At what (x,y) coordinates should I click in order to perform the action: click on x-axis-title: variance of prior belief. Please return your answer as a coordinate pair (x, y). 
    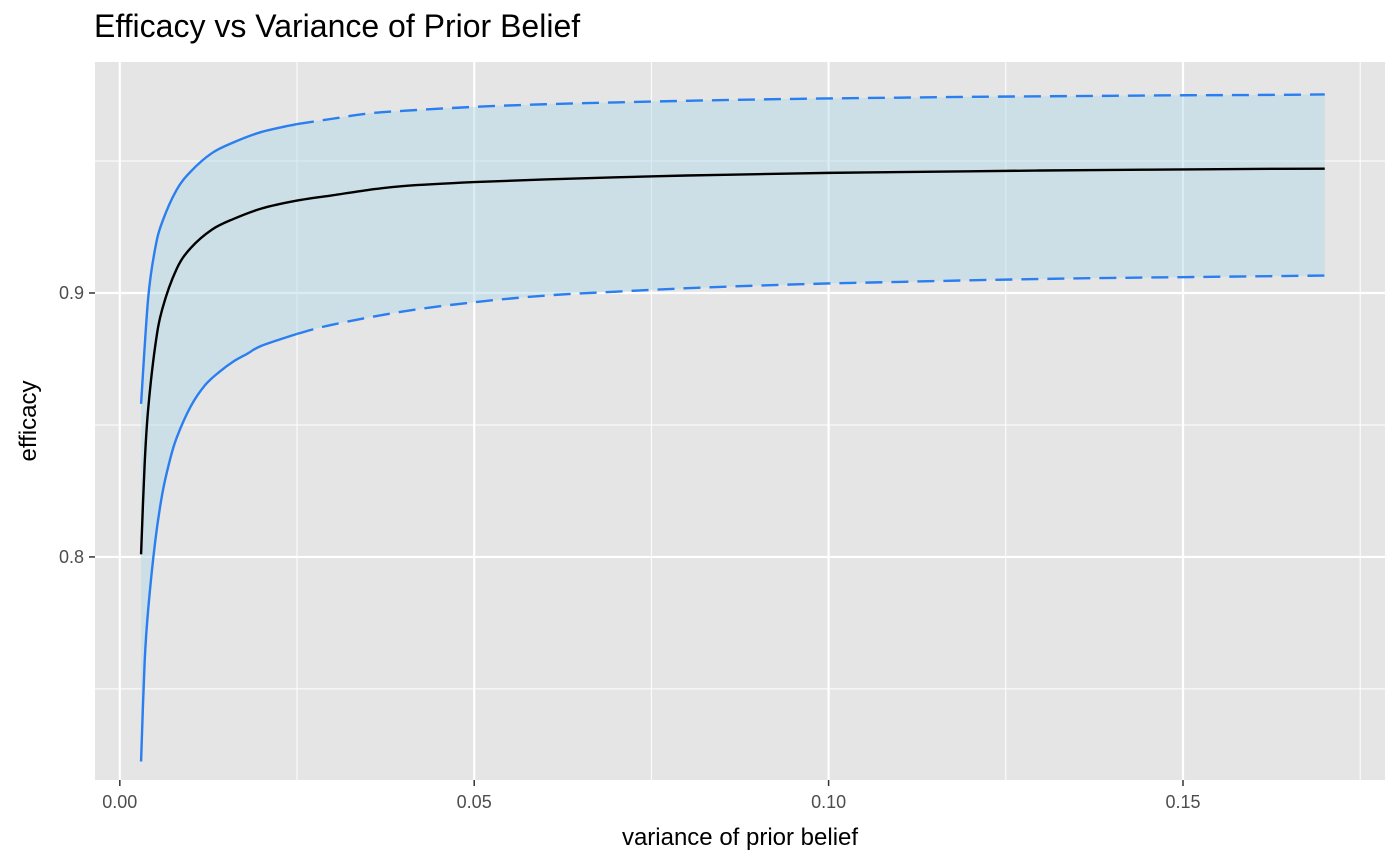
    Looking at the image, I should click on (740, 837).